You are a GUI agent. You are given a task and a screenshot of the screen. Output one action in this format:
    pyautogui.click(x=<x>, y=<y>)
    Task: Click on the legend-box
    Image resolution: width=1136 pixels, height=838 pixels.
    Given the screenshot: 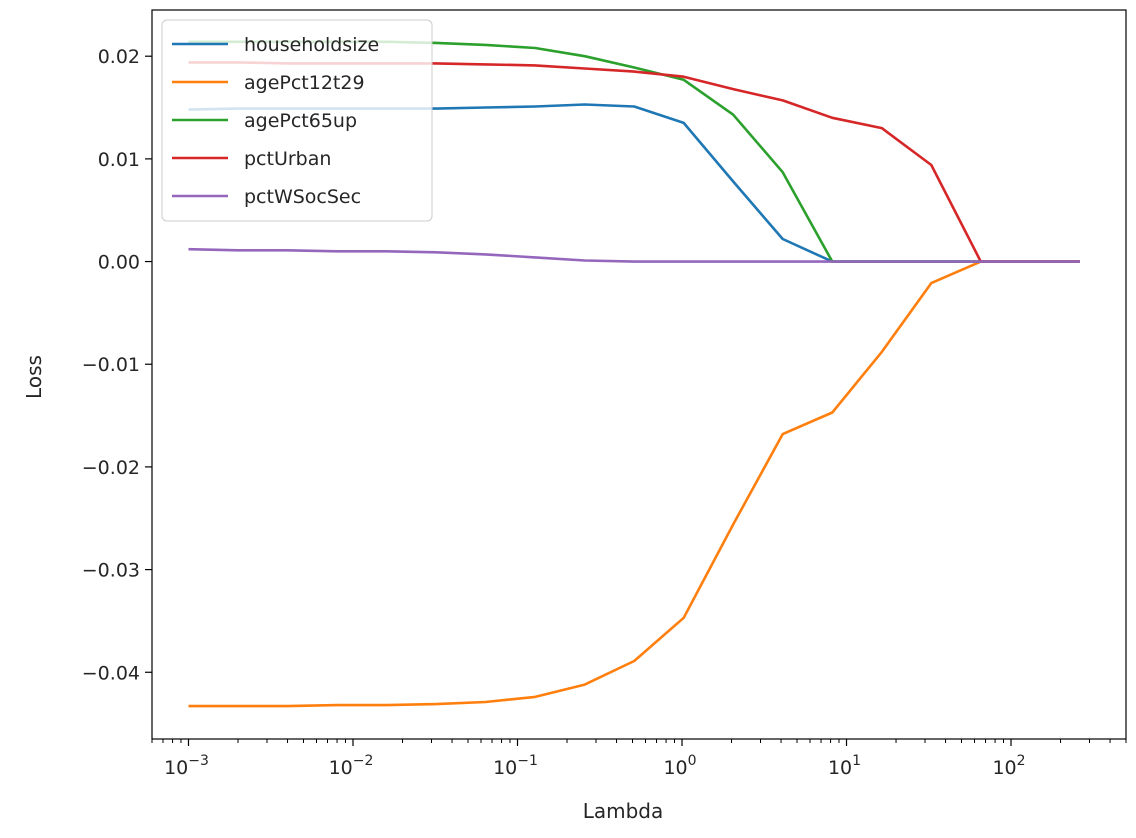 What is the action you would take?
    pyautogui.click(x=297, y=120)
    